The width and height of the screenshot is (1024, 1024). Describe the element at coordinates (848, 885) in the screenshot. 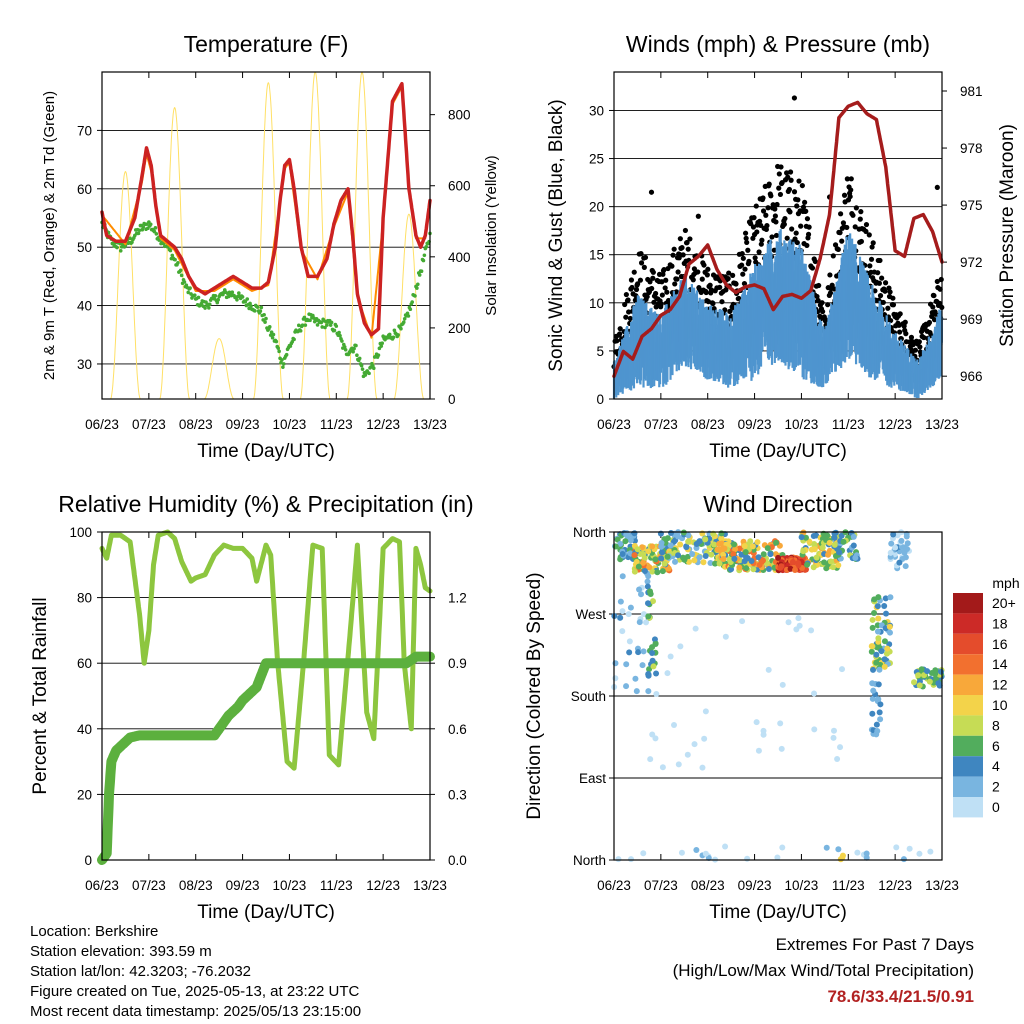

I see `x-tick-label: 11/23` at that location.